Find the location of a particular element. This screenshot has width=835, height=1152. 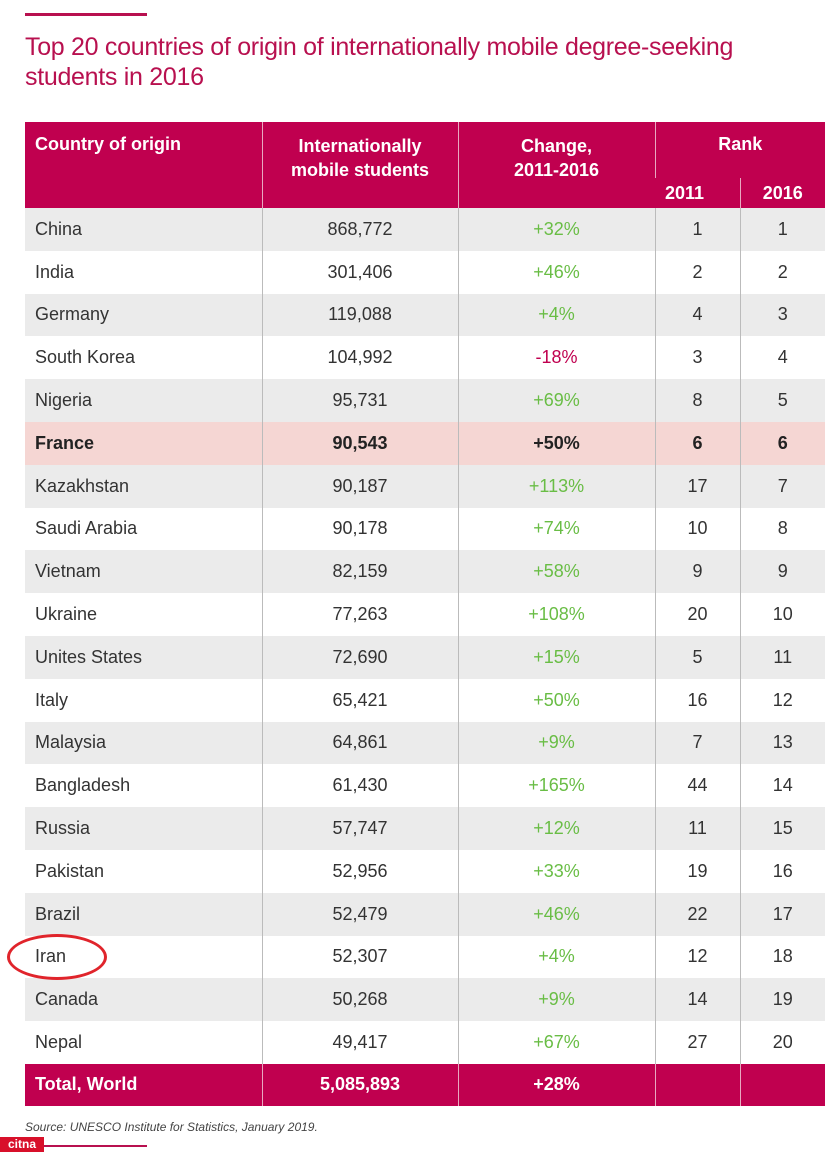

total-students: 5,085,893 is located at coordinates (359, 1084).